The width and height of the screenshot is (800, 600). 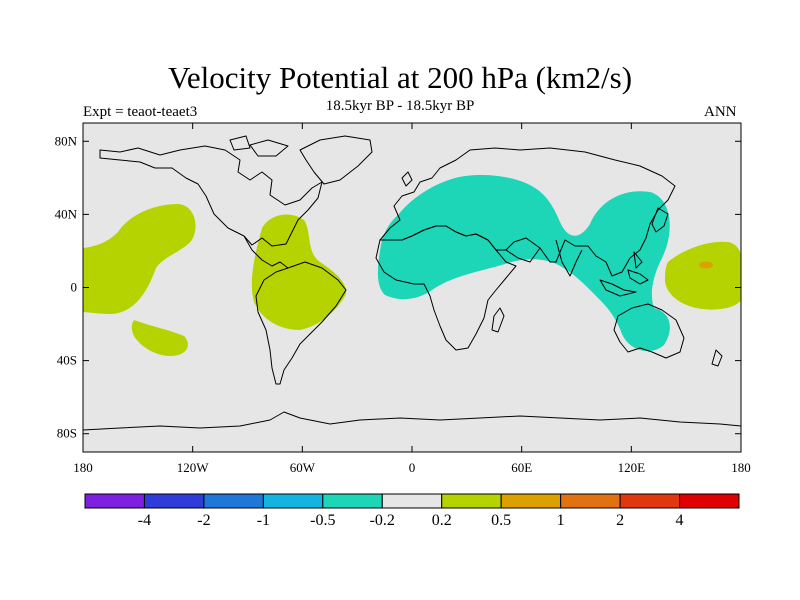 What do you see at coordinates (211, 196) in the screenshot?
I see `north-america-coast` at bounding box center [211, 196].